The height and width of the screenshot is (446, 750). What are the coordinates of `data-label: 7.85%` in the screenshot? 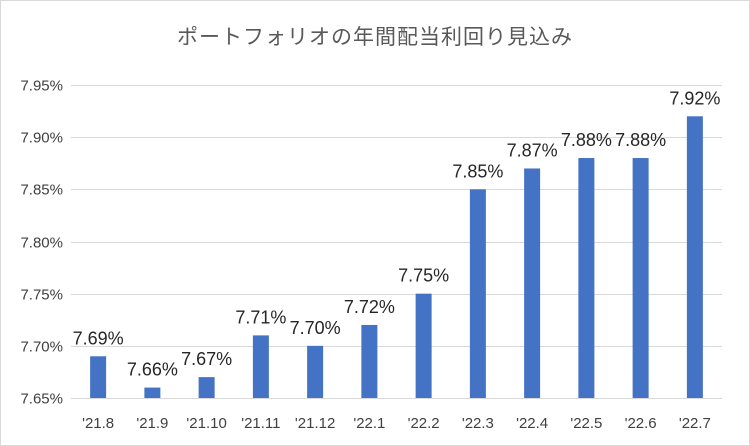 It's located at (477, 171).